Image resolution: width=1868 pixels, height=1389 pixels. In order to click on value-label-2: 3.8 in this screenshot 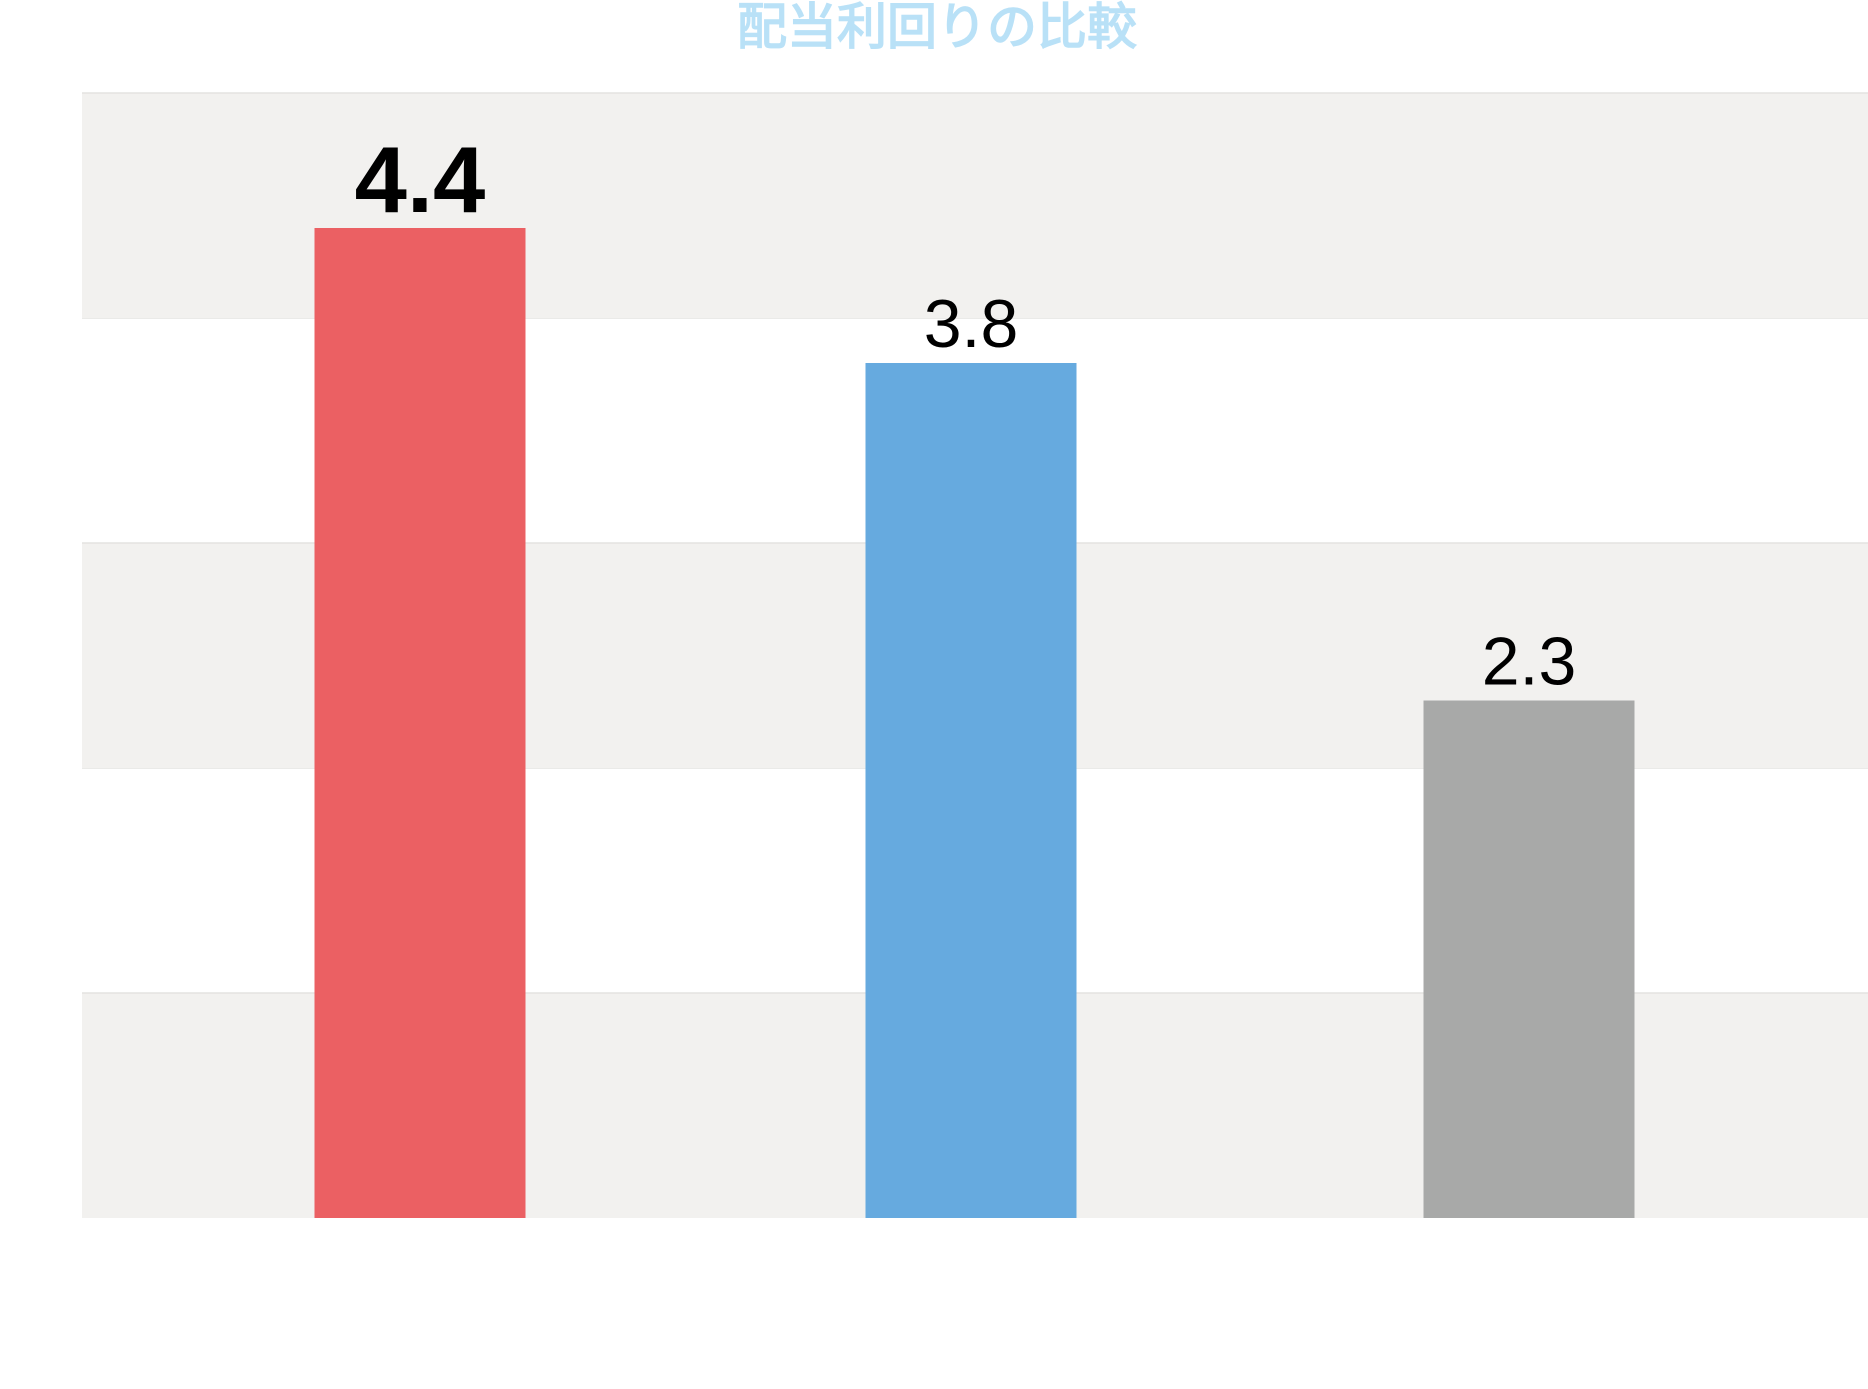, I will do `click(971, 324)`.